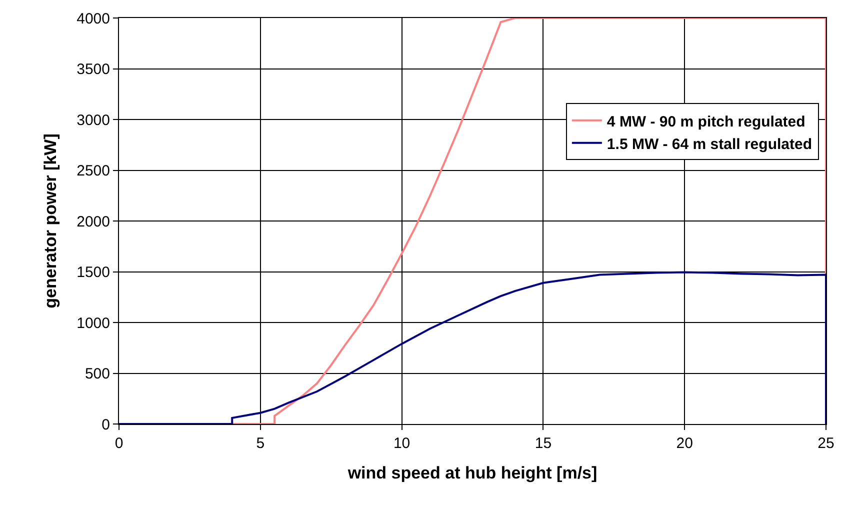  What do you see at coordinates (119, 443) in the screenshot?
I see `x-tick-label: 0` at bounding box center [119, 443].